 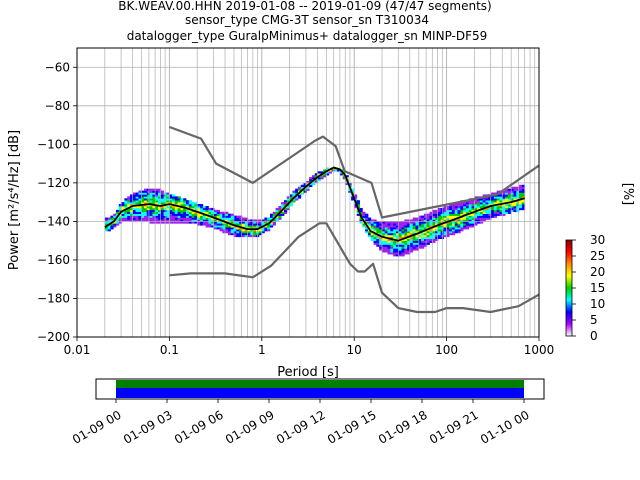 I want to click on new-high-noise-model, so click(x=354, y=172).